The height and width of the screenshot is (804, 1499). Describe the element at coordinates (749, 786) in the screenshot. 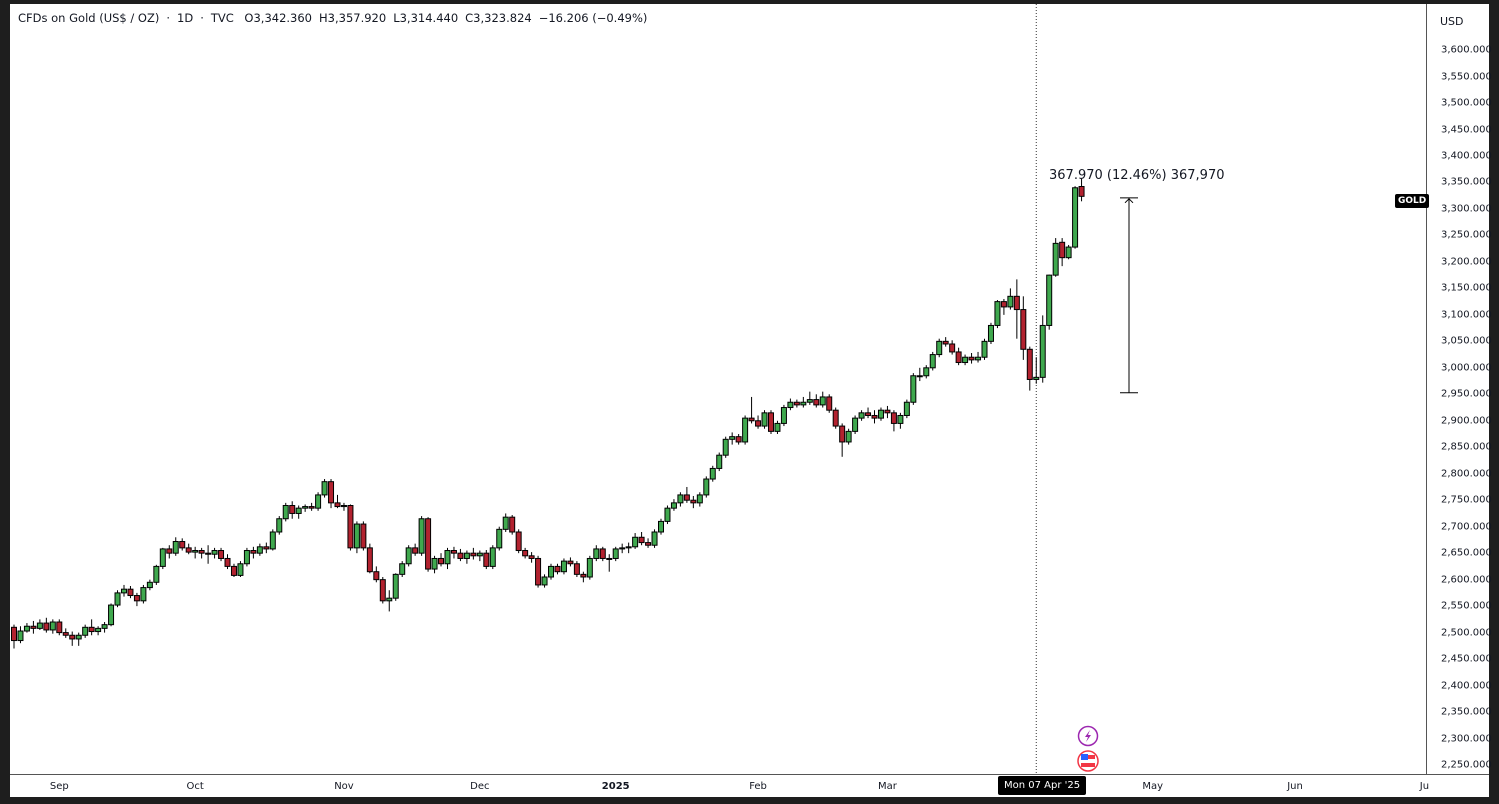

I see `time-axis: Sep Oct Nov Dec 2025 Feb Mar May Jun Ju` at that location.